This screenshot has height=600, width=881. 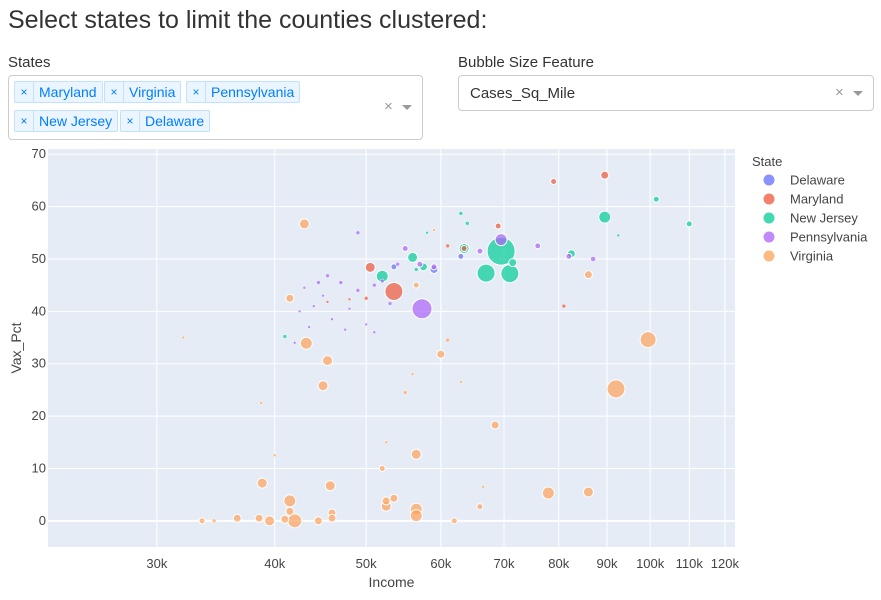 I want to click on x-tick-label: 80k, so click(x=558, y=563).